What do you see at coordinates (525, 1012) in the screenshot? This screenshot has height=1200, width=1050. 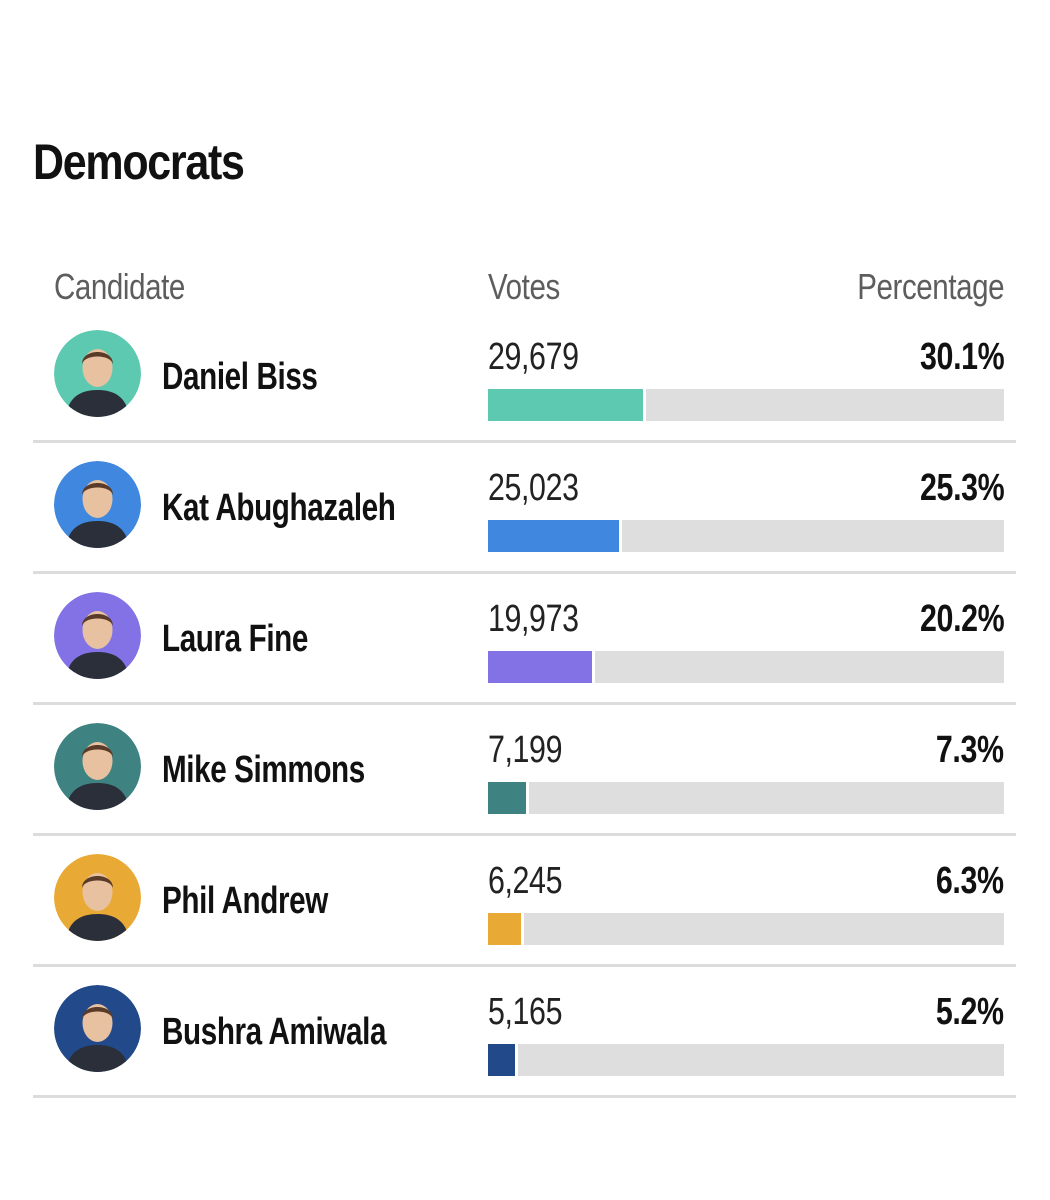 I see `vote-count: 5,165` at bounding box center [525, 1012].